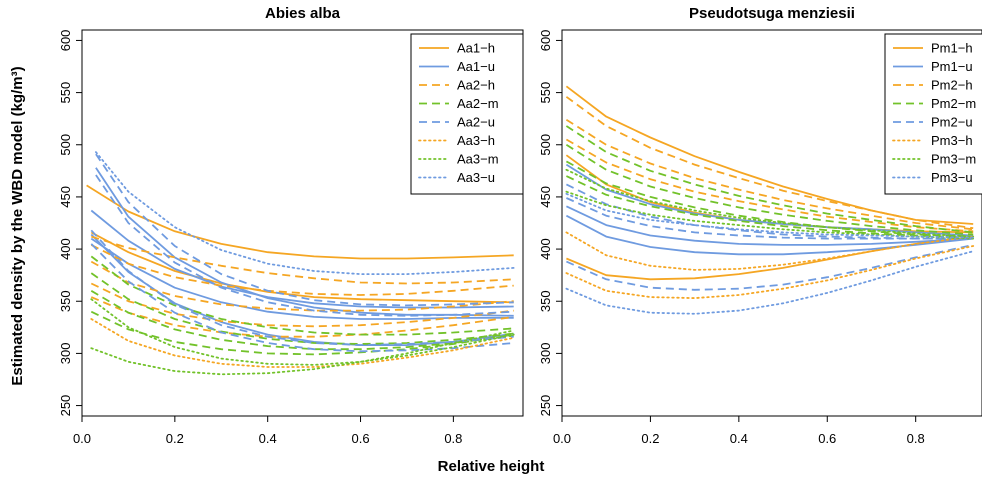  I want to click on legend-label: Aa1−u, so click(476, 66).